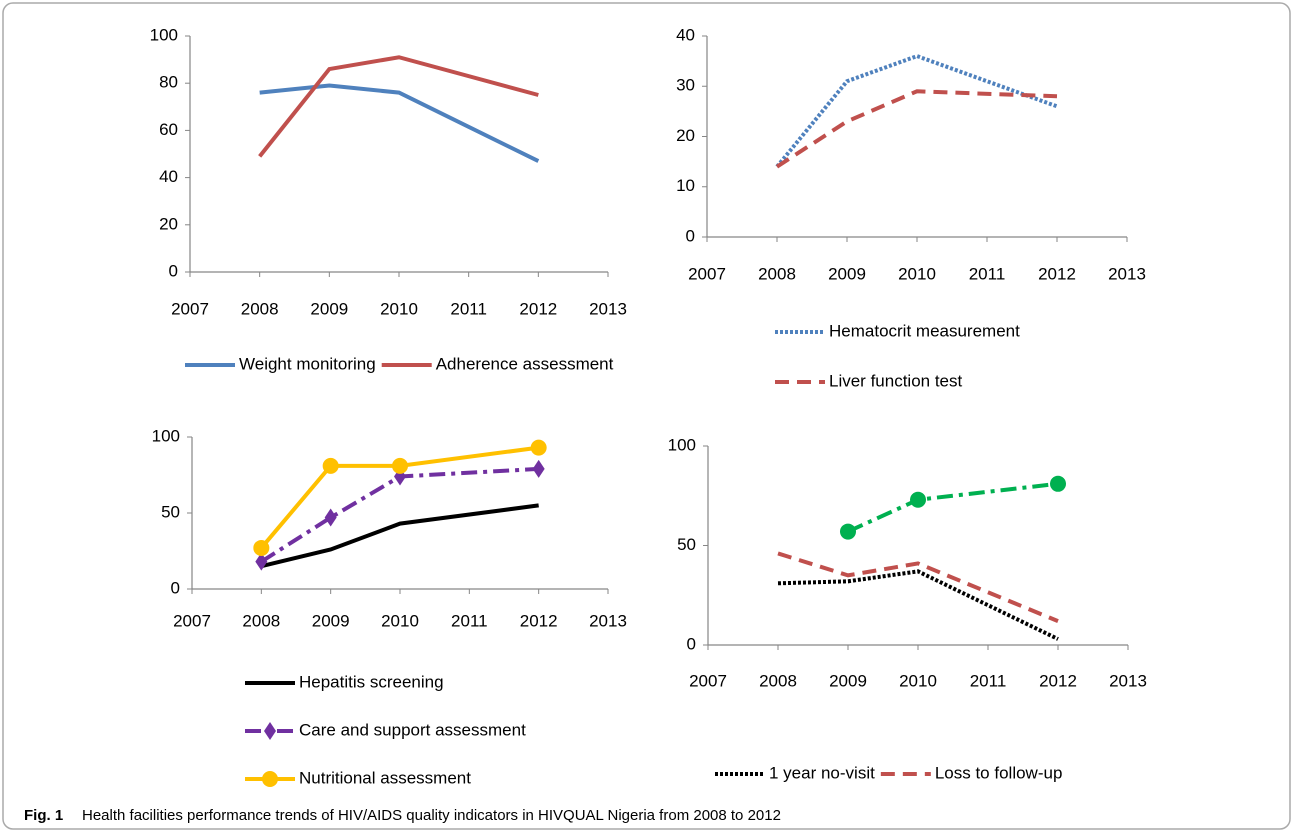 The height and width of the screenshot is (837, 1293). I want to click on legend-label: 1 year no-visit, so click(822, 772).